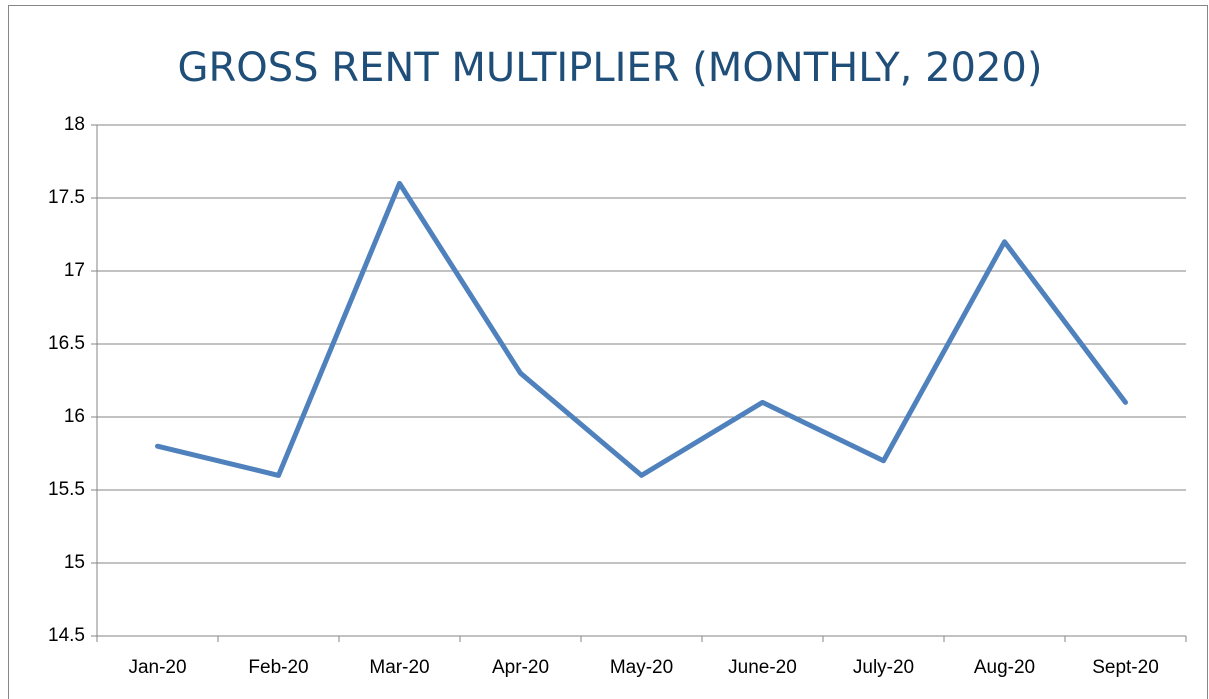  I want to click on y-tick-label: 14.5, so click(66, 635).